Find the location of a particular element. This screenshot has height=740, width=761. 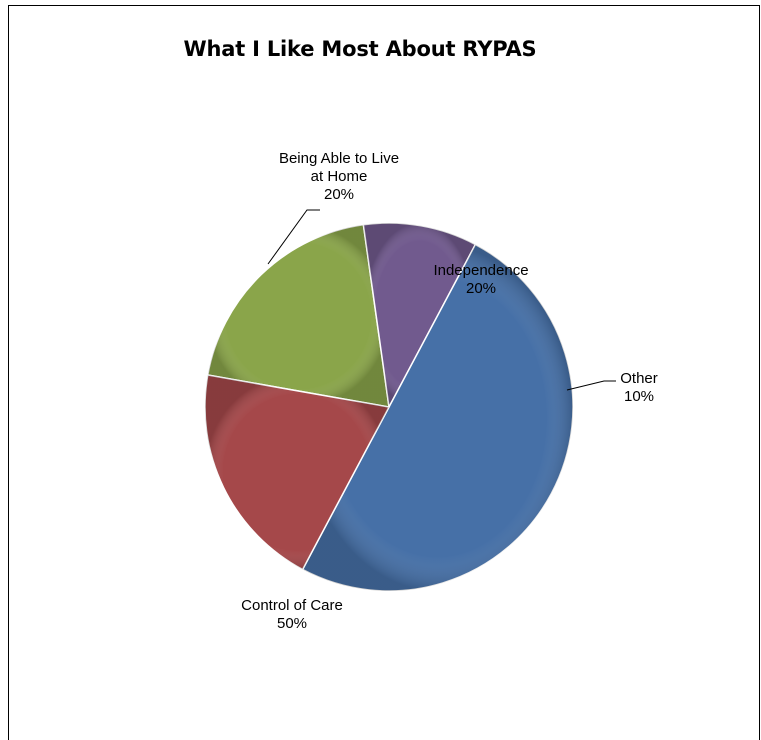

slice-value-label-1: 10% is located at coordinates (639, 396).